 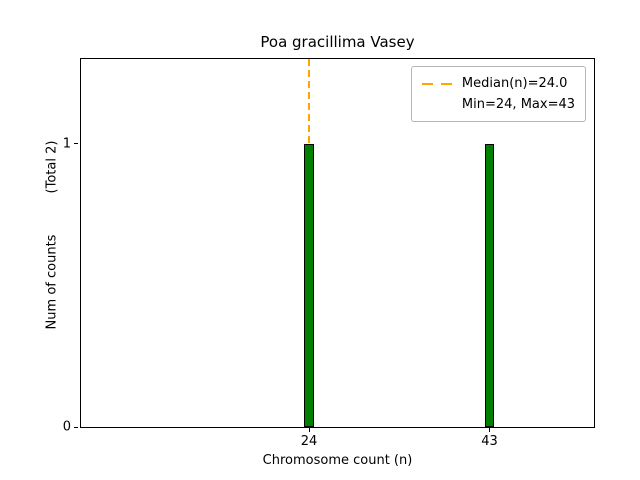 What do you see at coordinates (309, 441) in the screenshot?
I see `x-tick-label: 24` at bounding box center [309, 441].